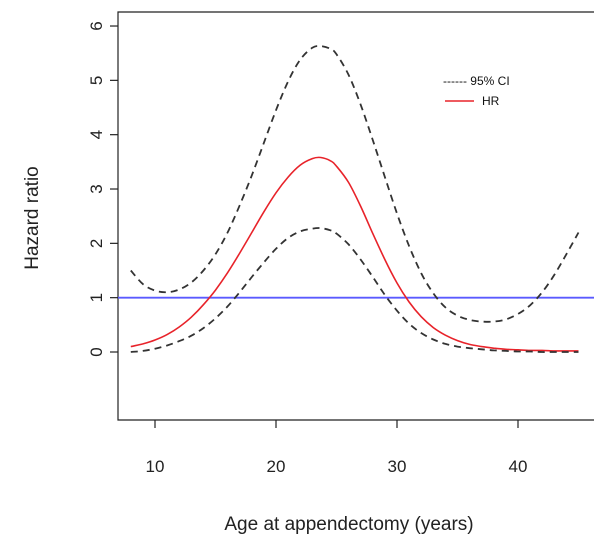 The image size is (594, 540). What do you see at coordinates (397, 466) in the screenshot?
I see `x-tick-label: 30` at bounding box center [397, 466].